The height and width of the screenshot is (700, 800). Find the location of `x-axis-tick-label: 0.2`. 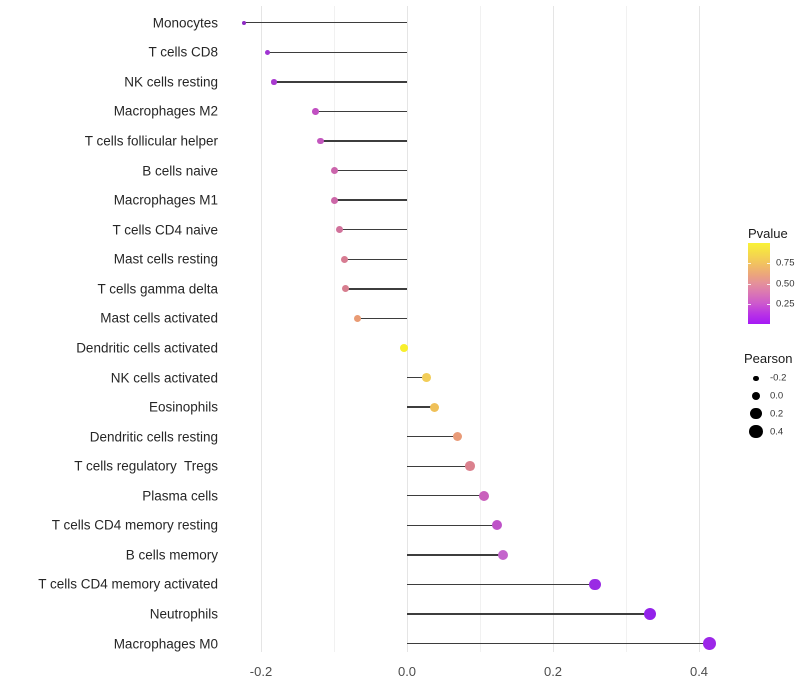

x-axis-tick-label: 0.2 is located at coordinates (553, 671).